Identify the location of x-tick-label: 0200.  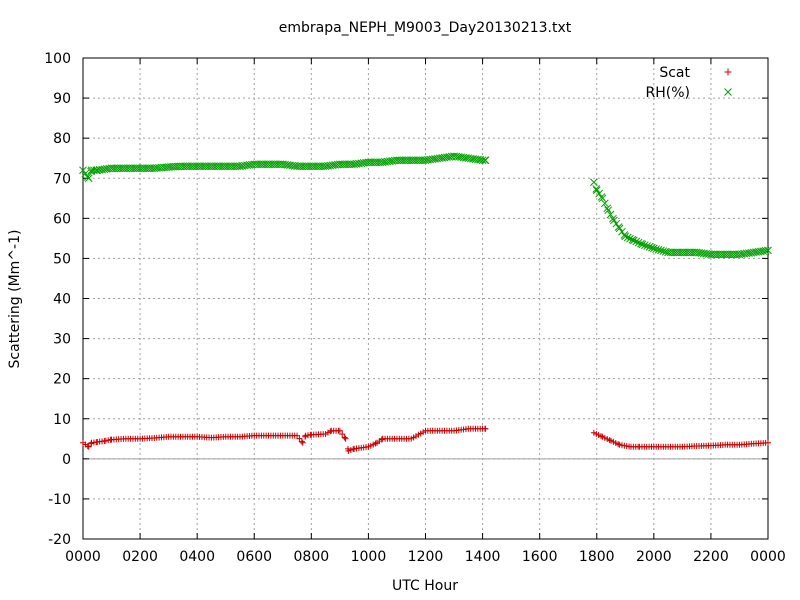
(140, 557).